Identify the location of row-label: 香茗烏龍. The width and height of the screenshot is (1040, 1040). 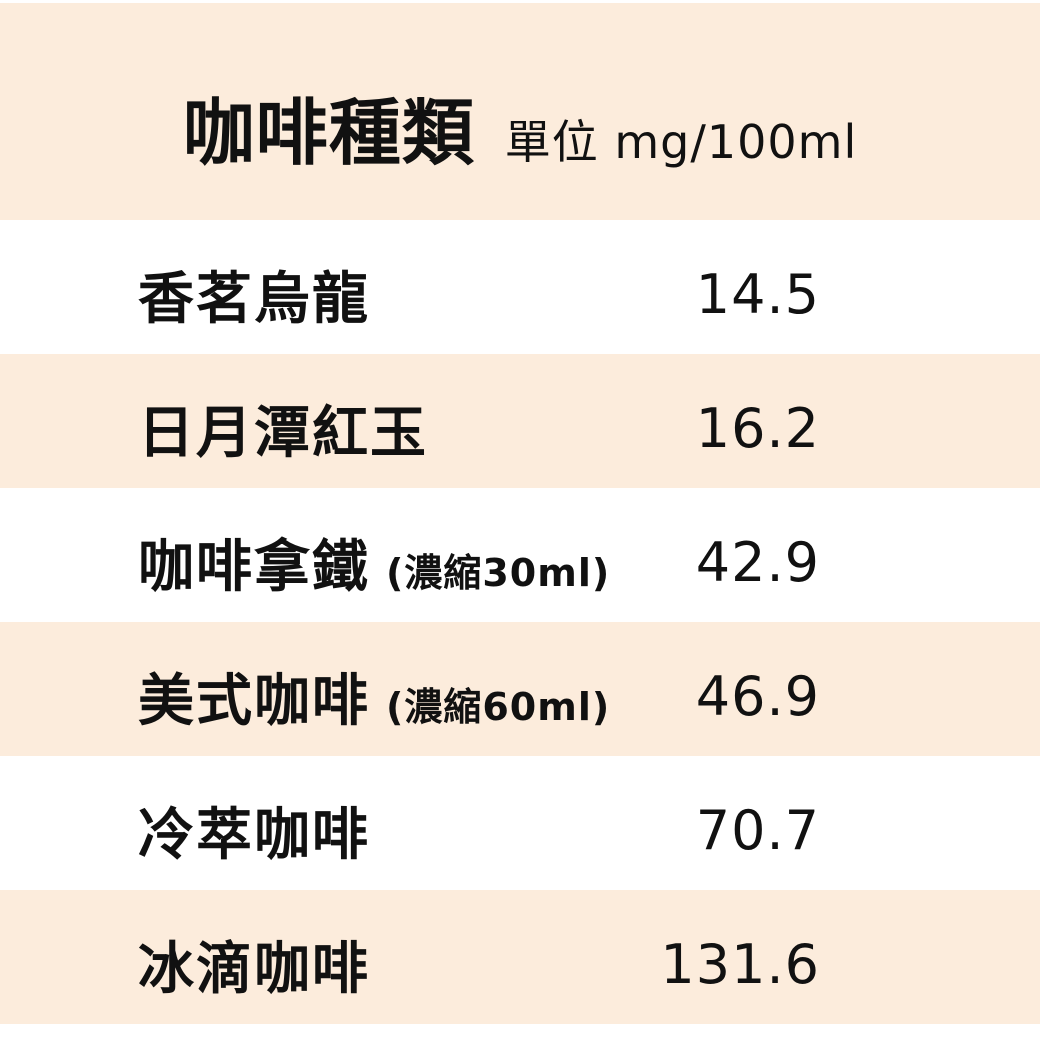
(254, 294).